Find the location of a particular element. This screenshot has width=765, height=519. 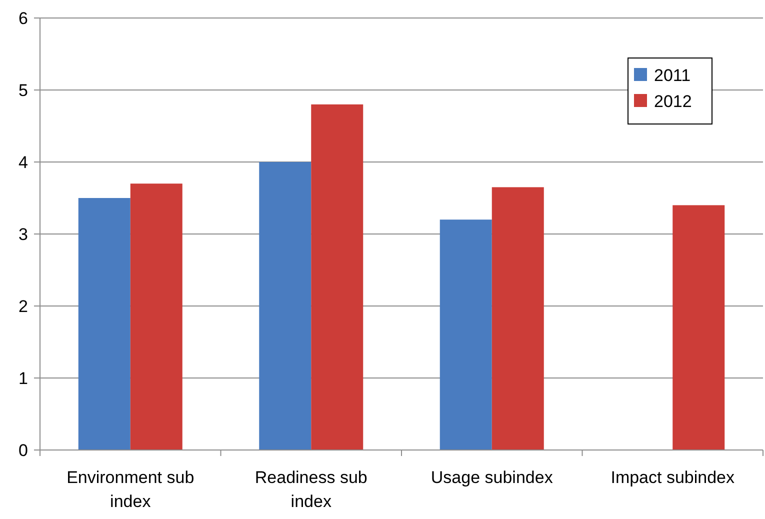

y-tick-label: 1 is located at coordinates (23, 378).